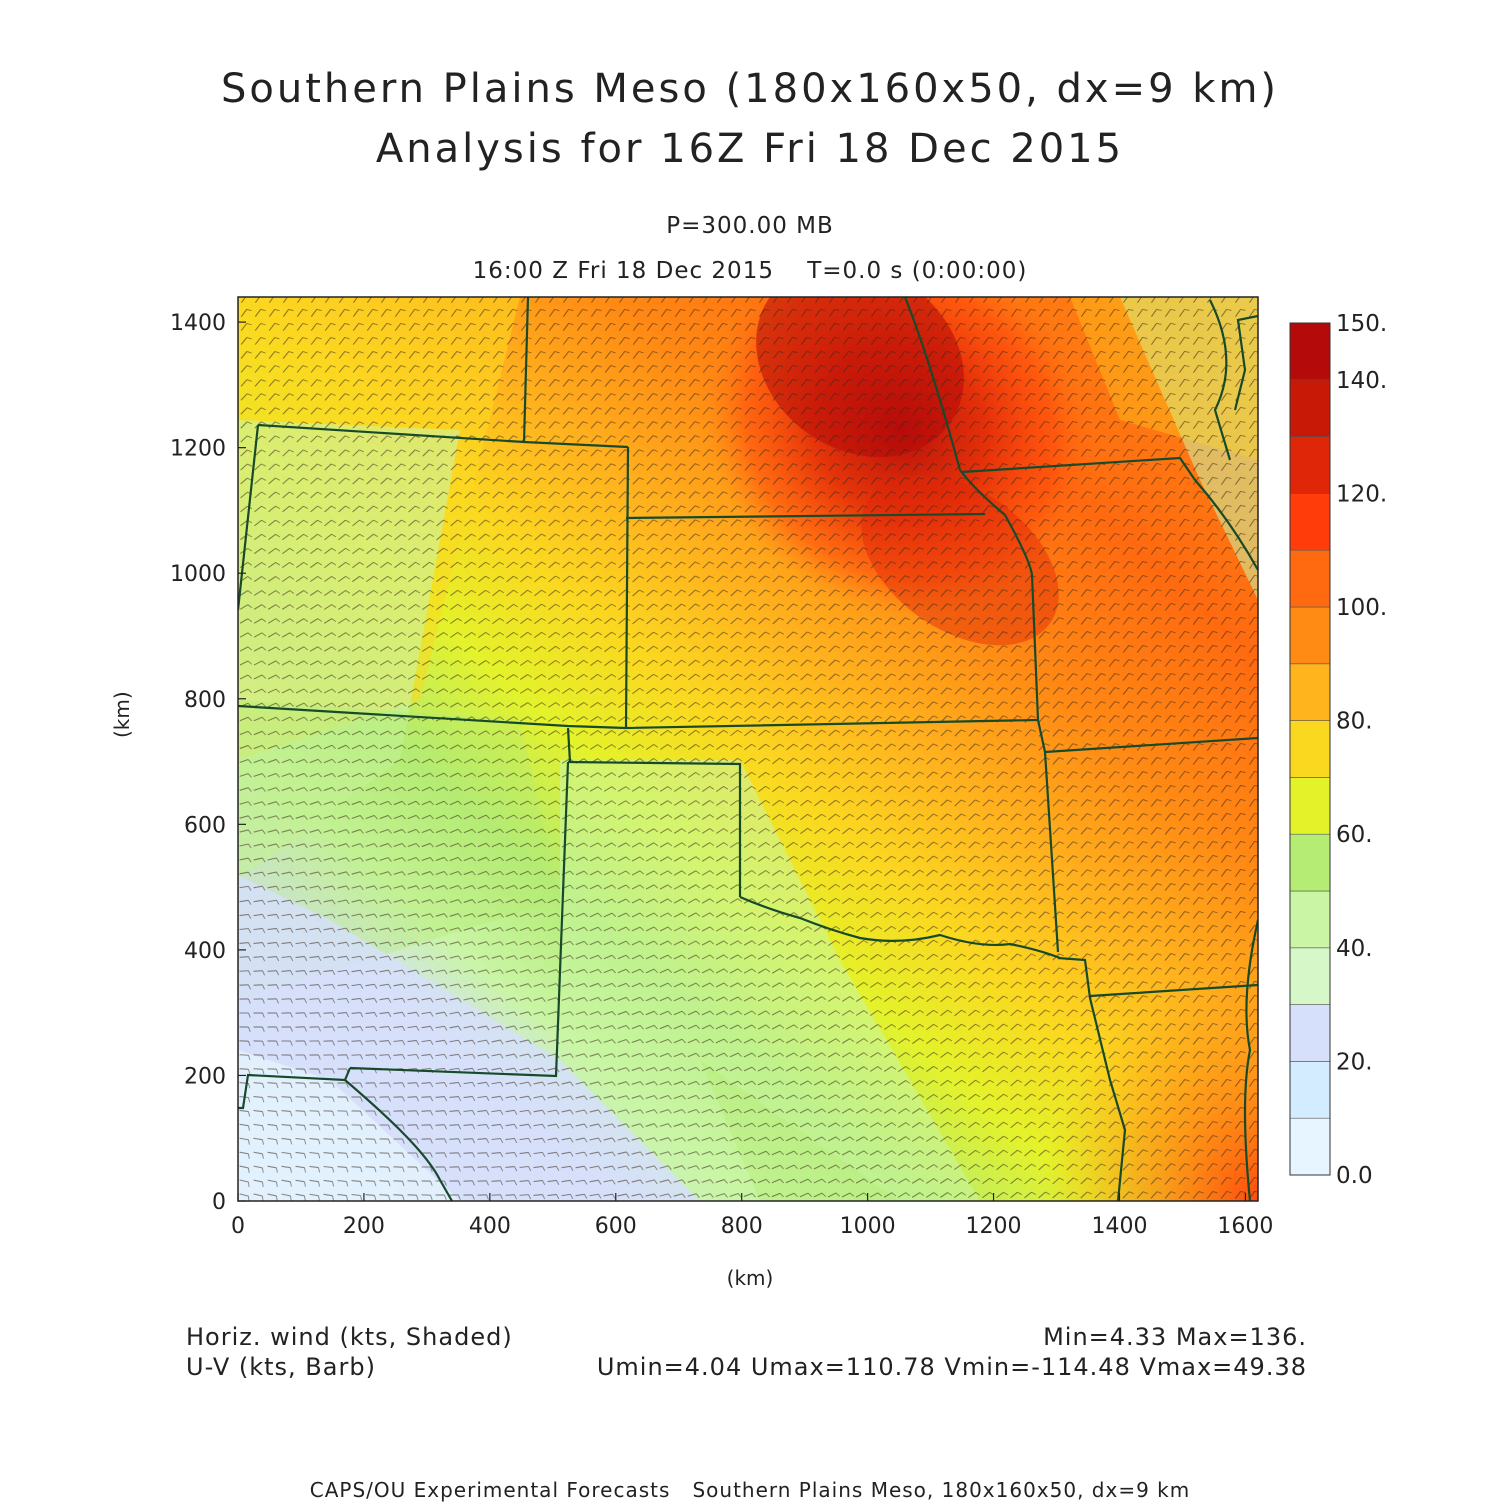  What do you see at coordinates (1361, 494) in the screenshot?
I see `colorbar-label: 120.` at bounding box center [1361, 494].